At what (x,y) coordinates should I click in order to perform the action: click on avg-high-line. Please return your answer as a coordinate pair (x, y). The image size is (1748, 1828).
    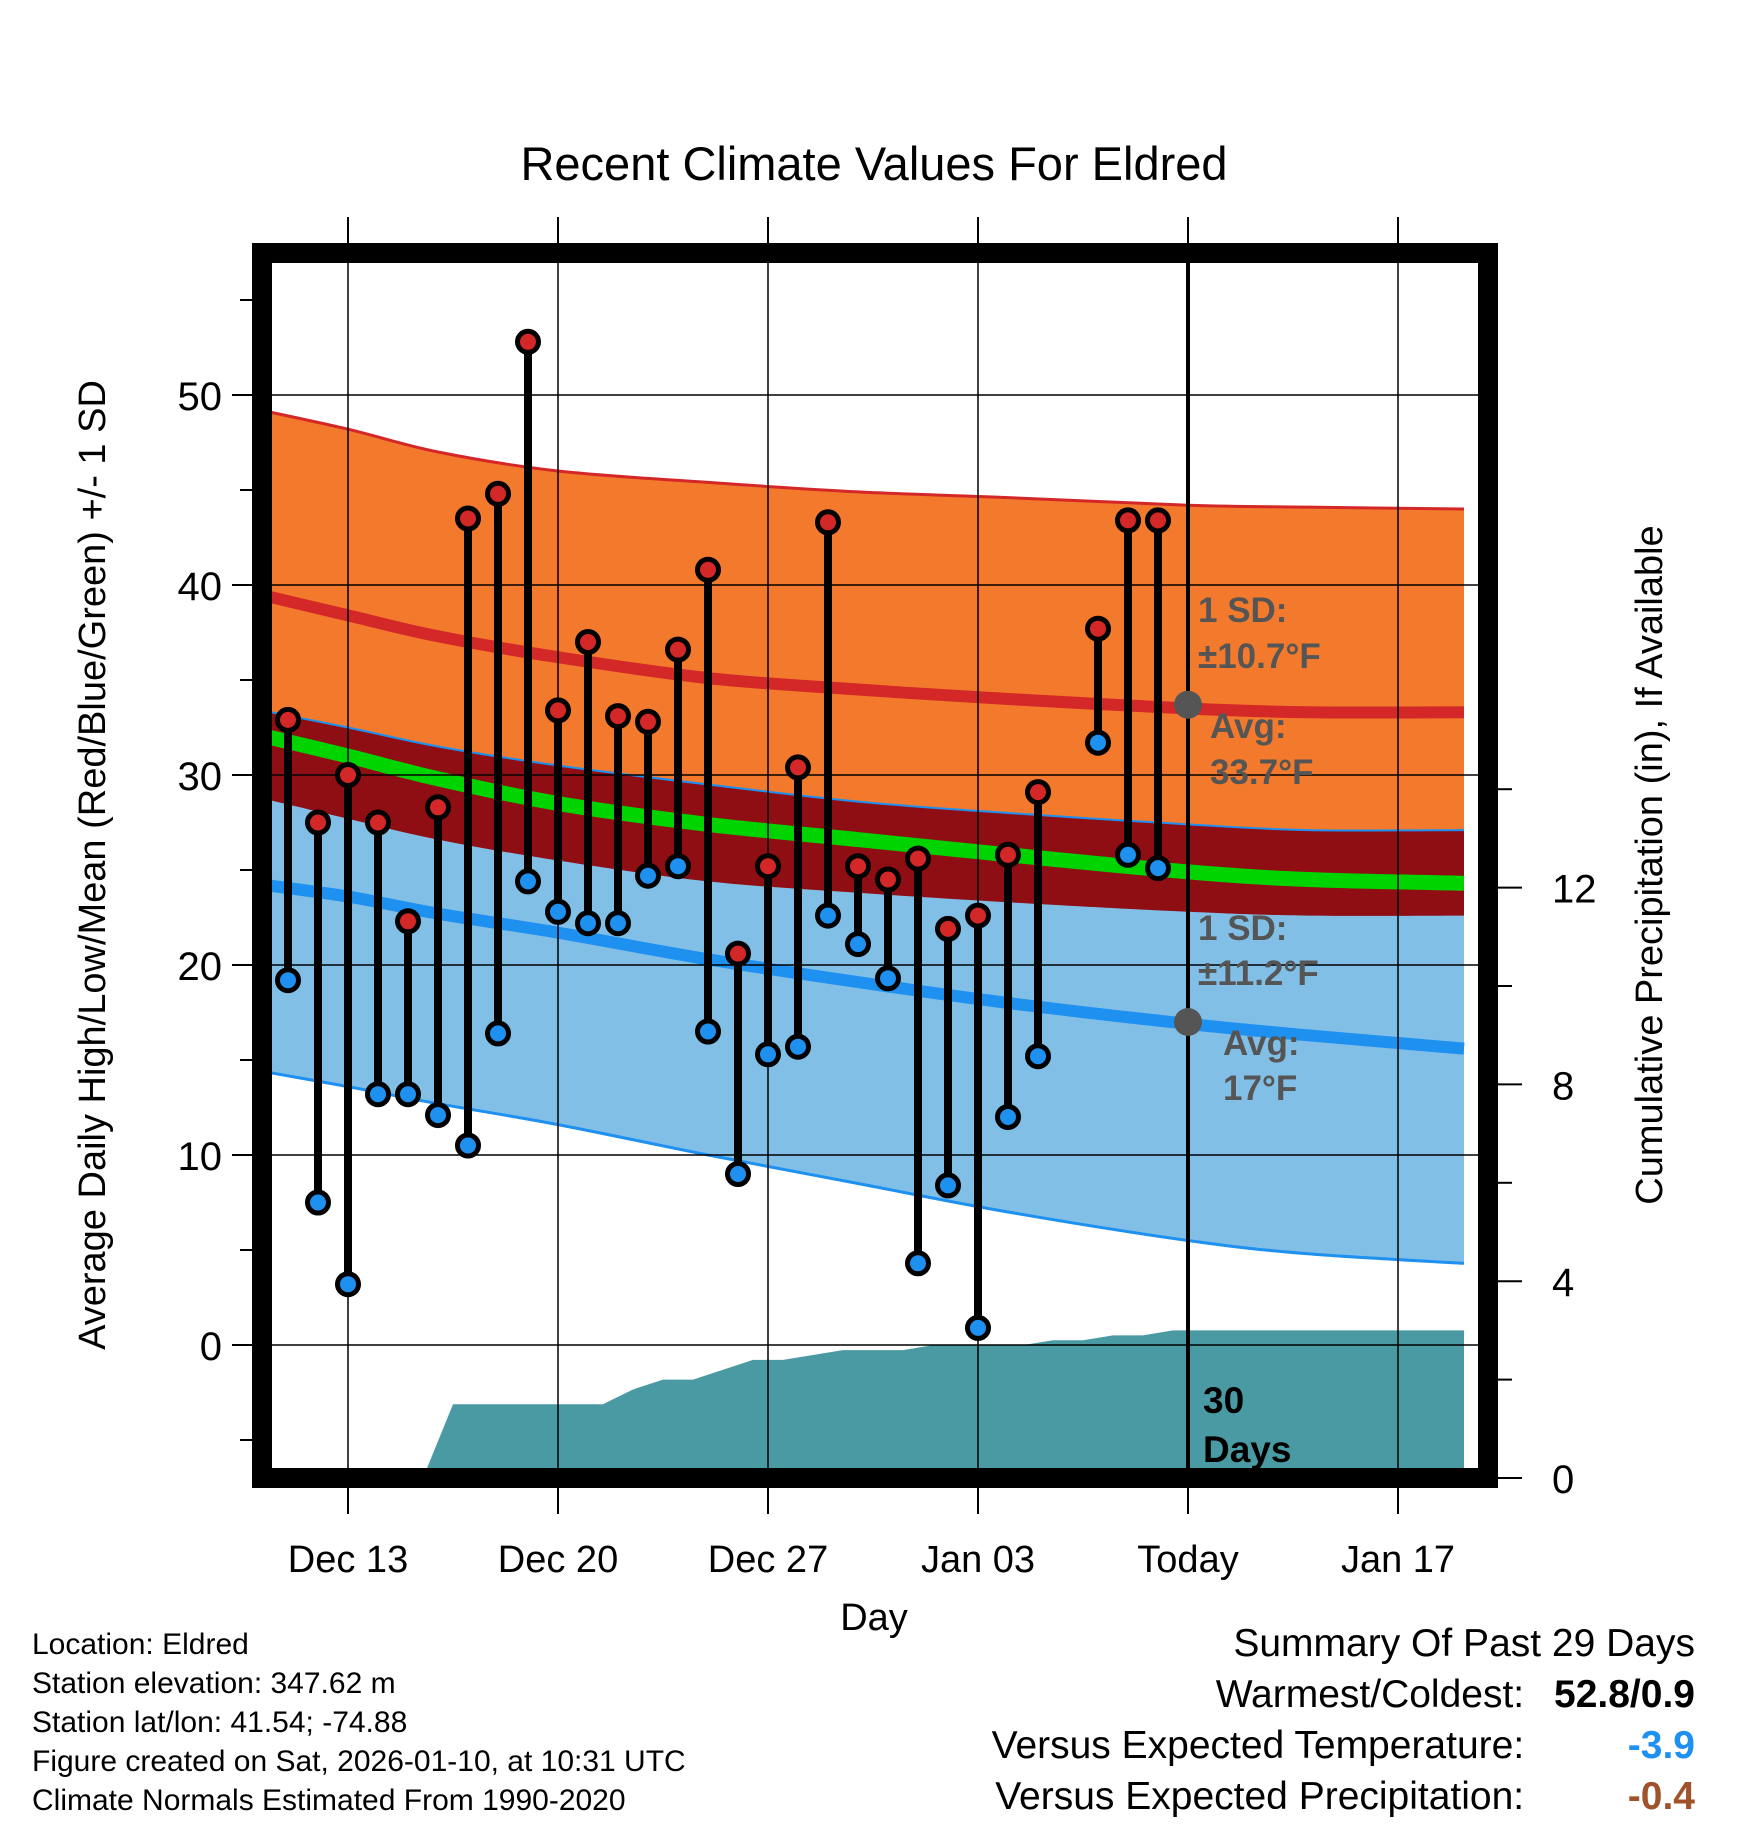
    Looking at the image, I should click on (863, 653).